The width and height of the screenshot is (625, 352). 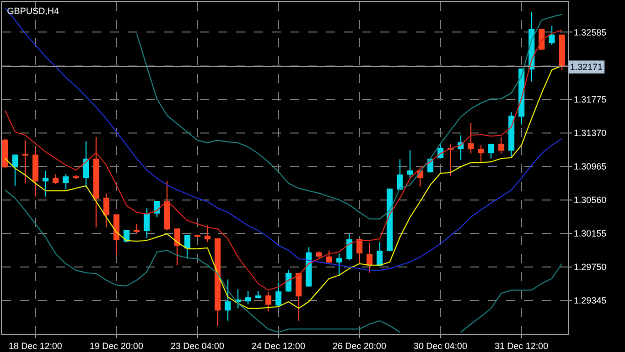 I want to click on text: GBPUSD,H4, so click(x=33, y=11).